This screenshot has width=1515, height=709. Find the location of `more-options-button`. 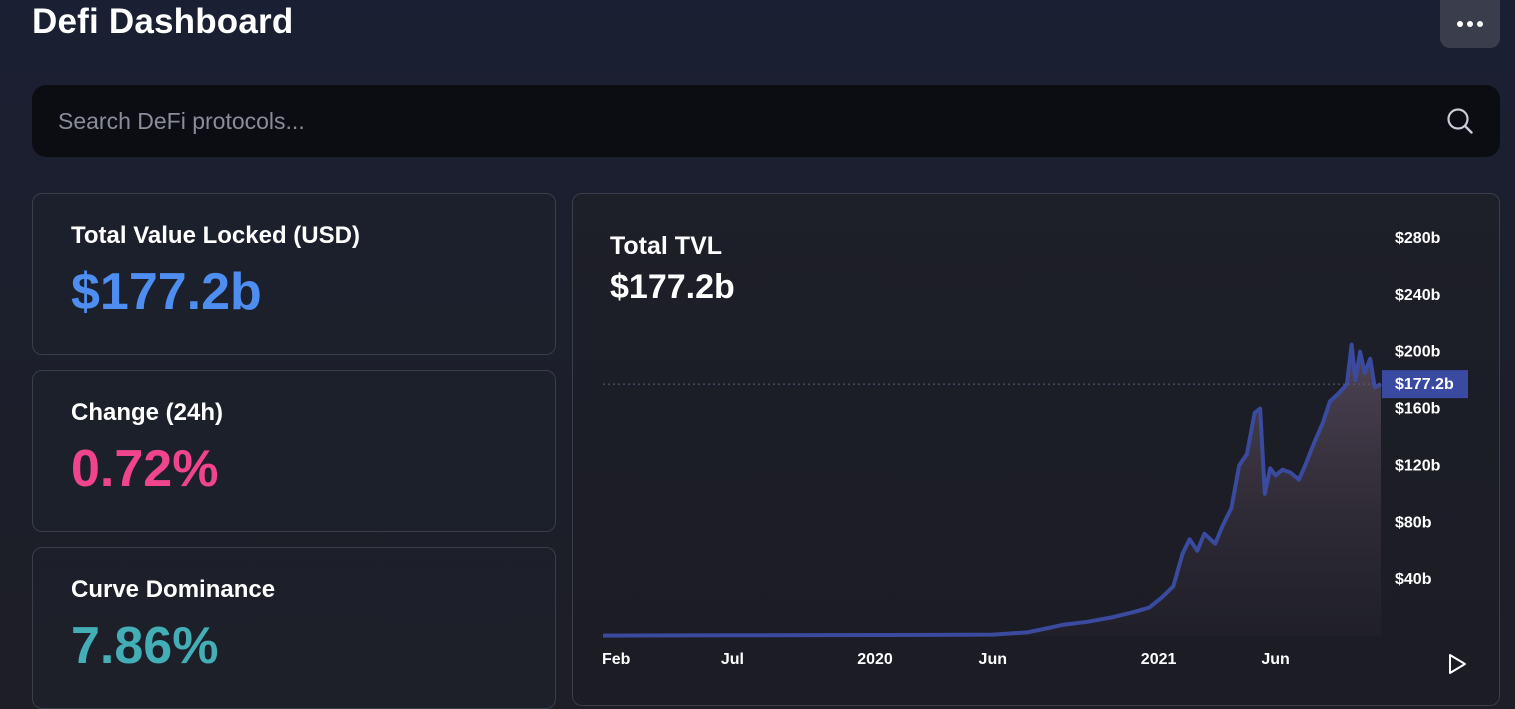

more-options-button is located at coordinates (1470, 24).